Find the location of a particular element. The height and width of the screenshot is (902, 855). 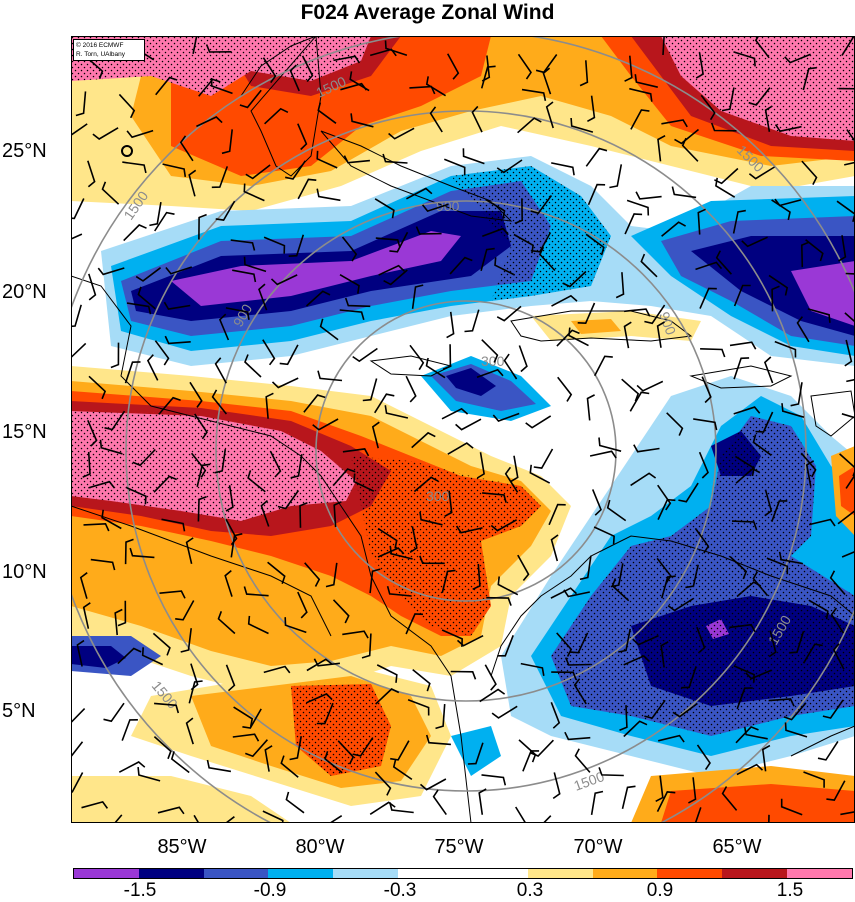

colorbar-label: 0.3 is located at coordinates (530, 890).